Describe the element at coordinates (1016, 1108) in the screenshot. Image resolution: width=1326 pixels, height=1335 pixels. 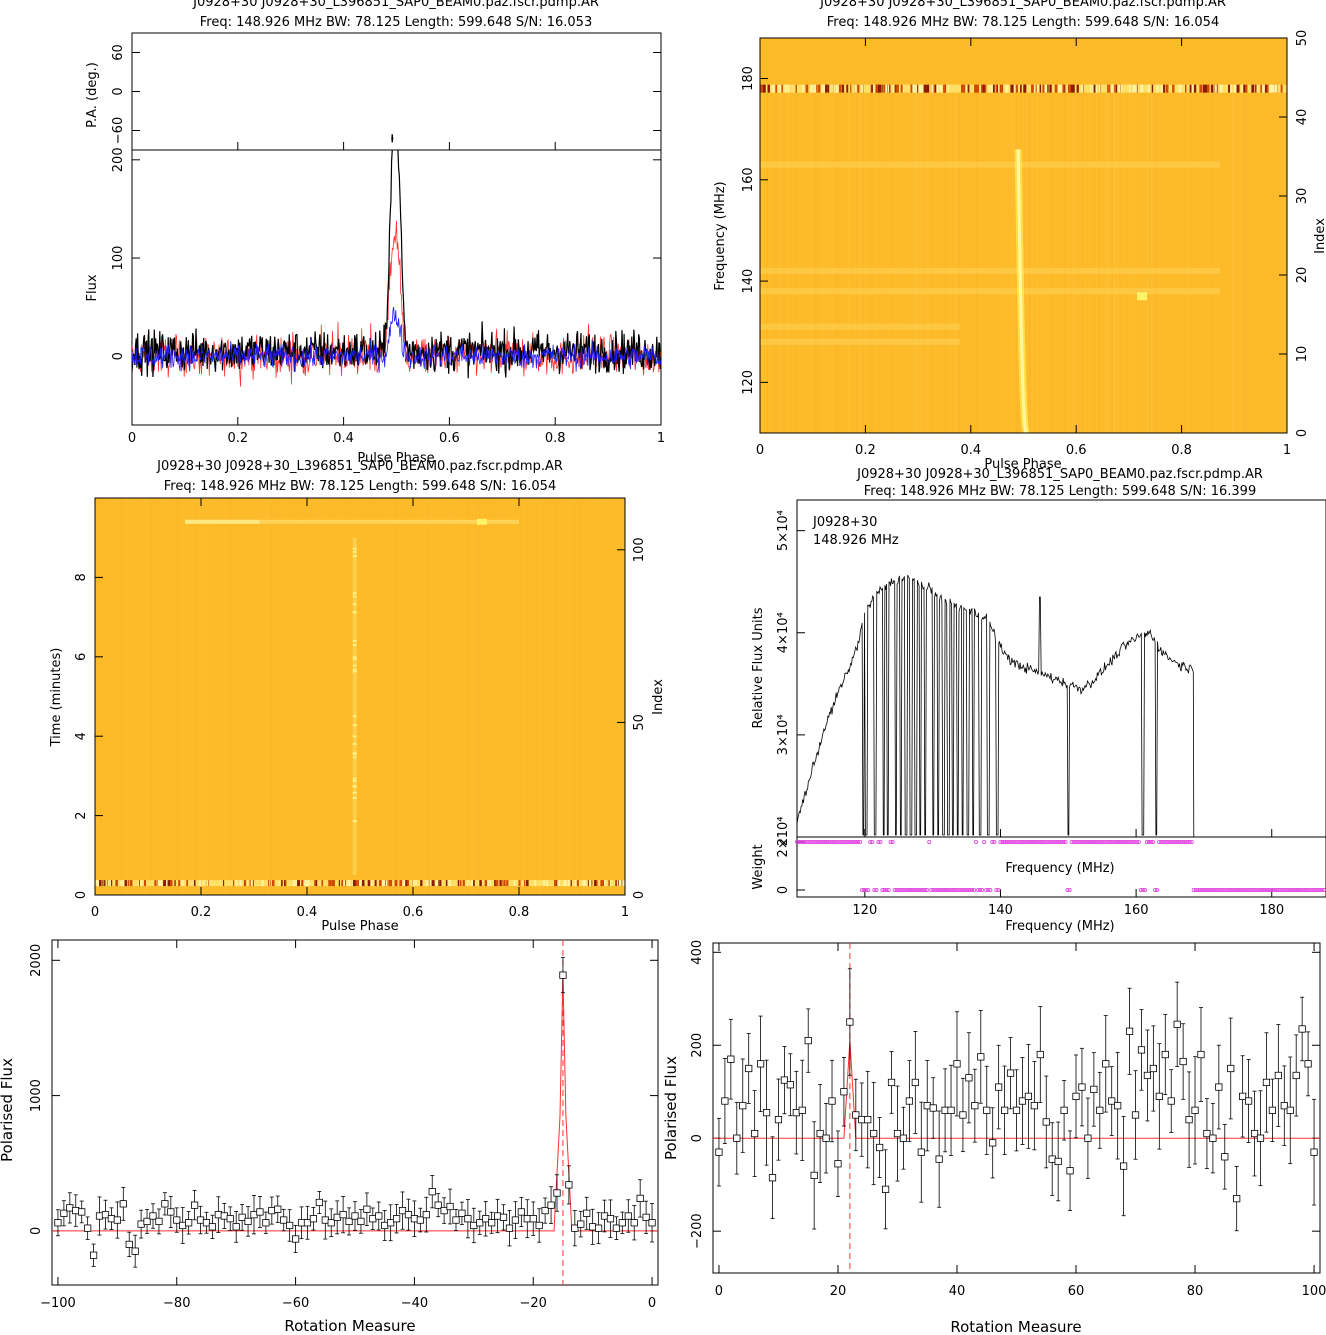
I see `rmr-series` at that location.